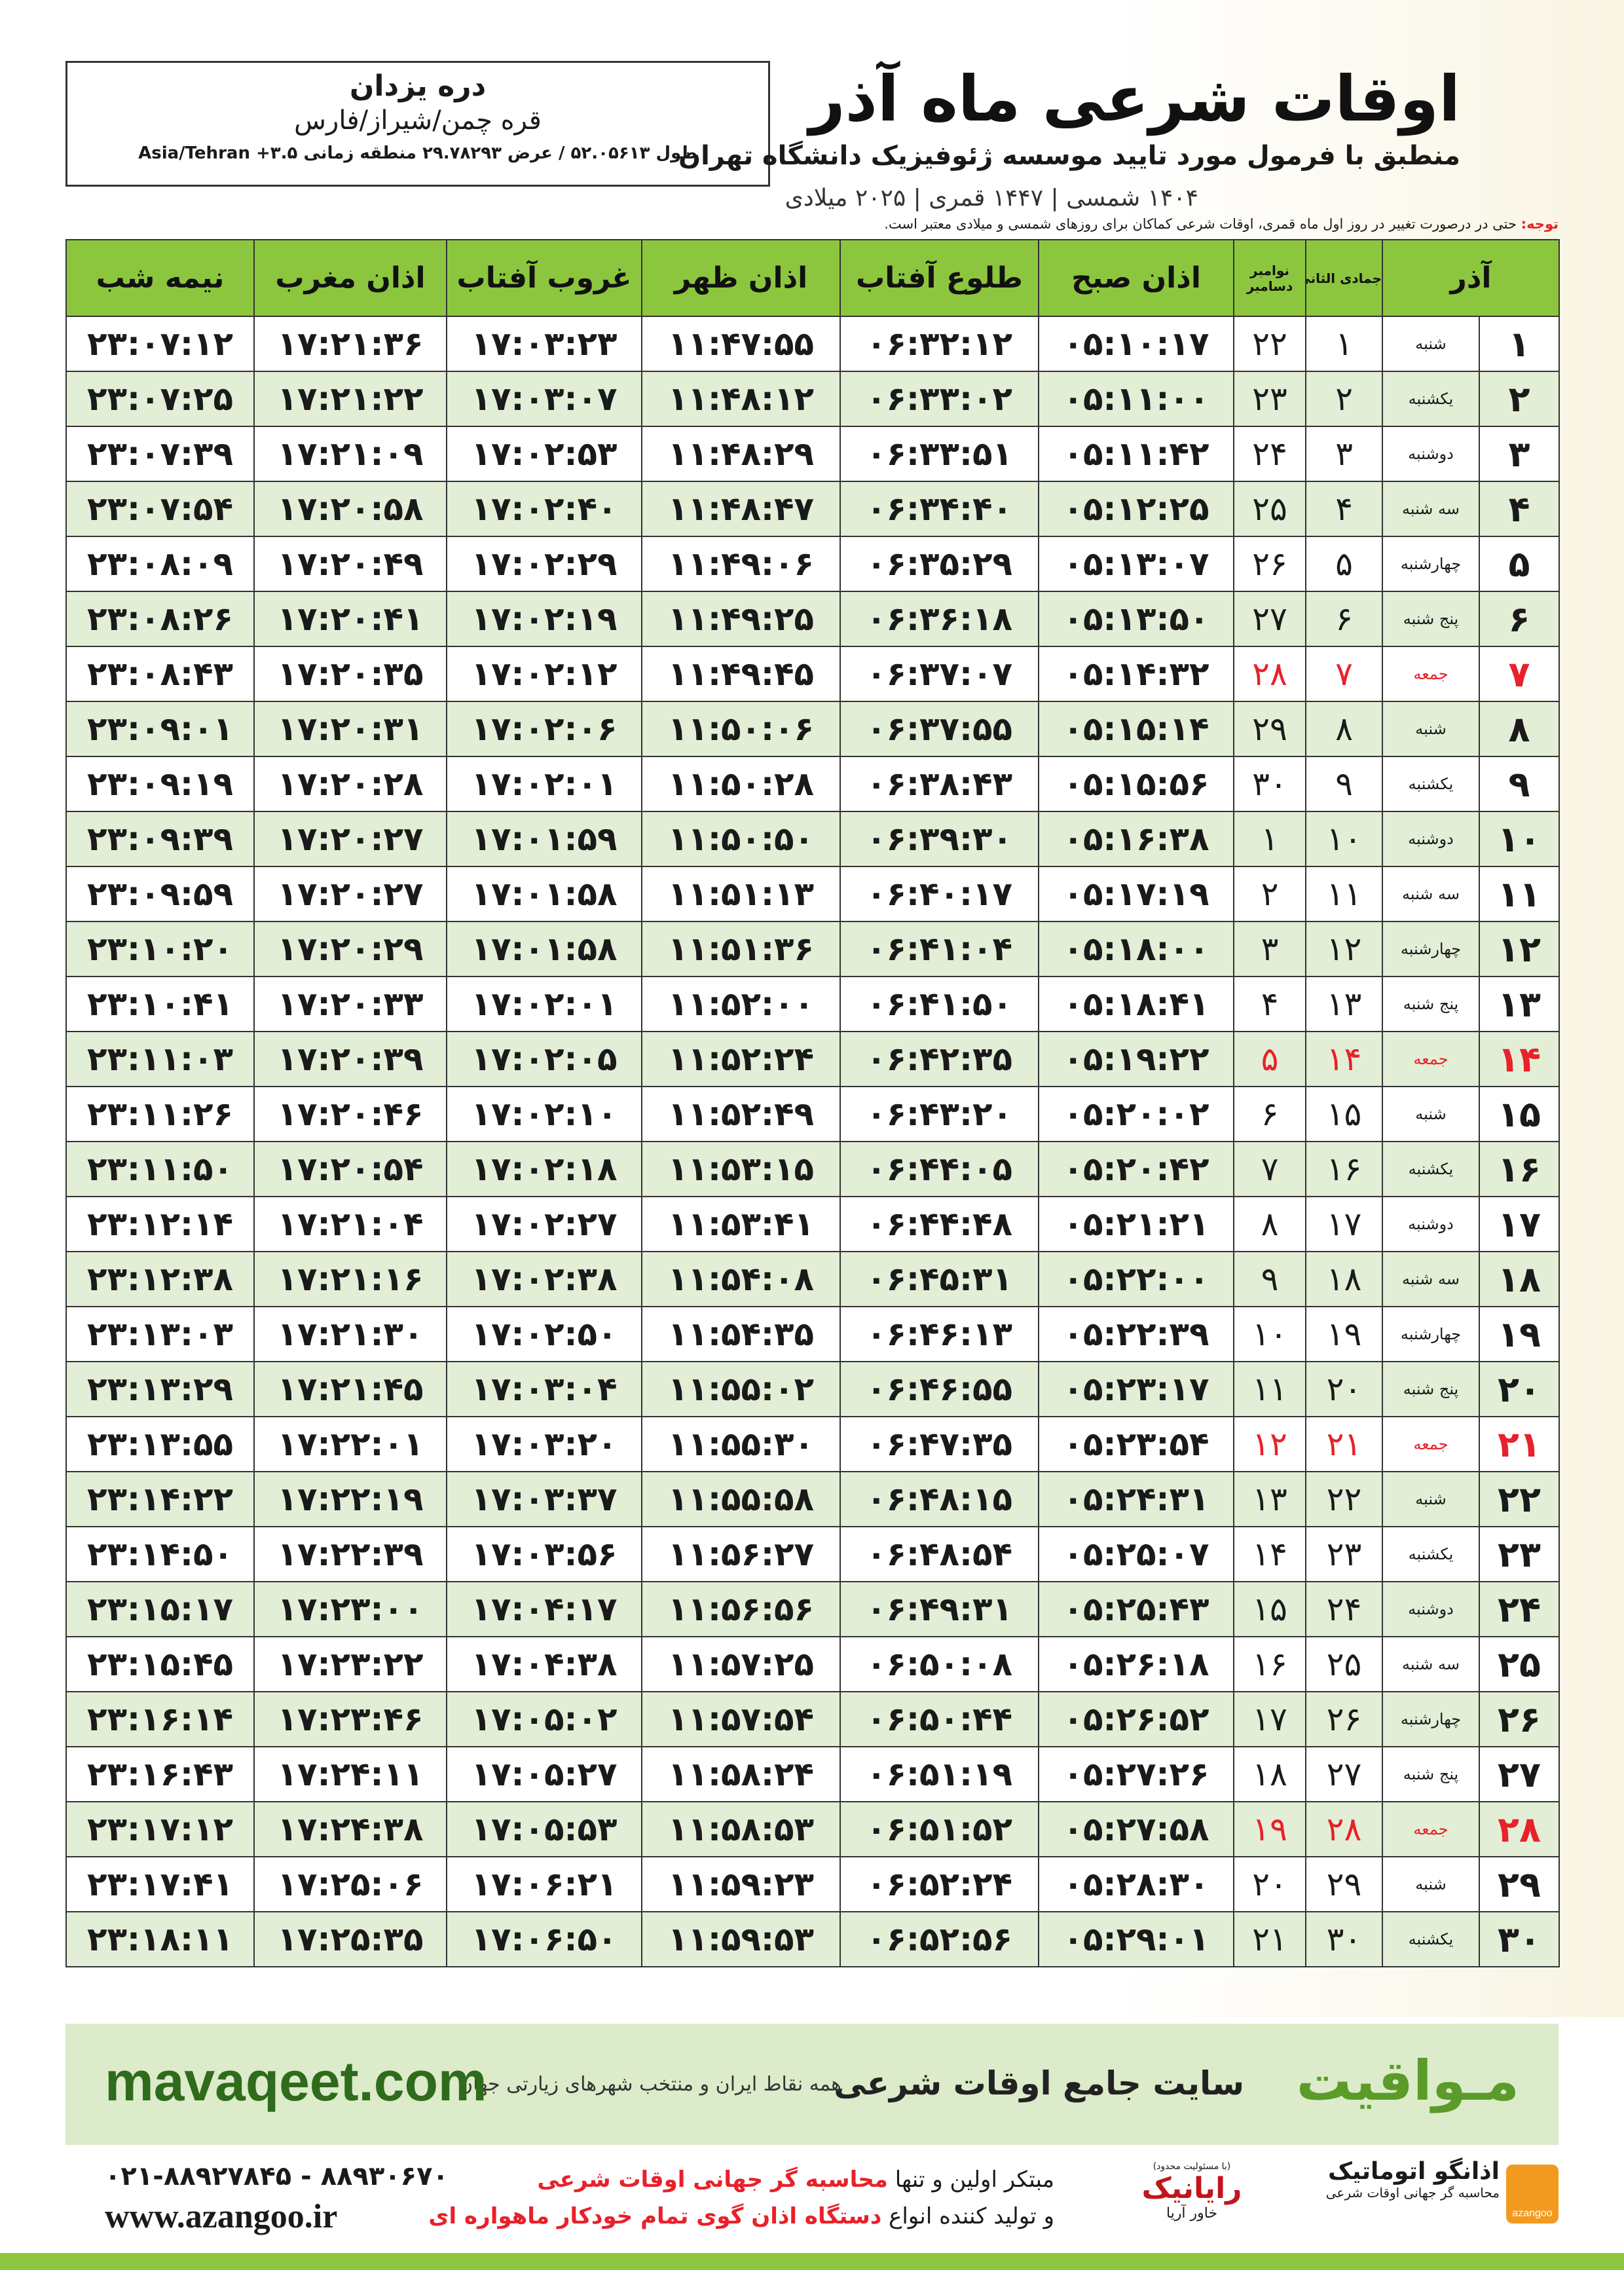  What do you see at coordinates (544, 1224) in the screenshot?
I see `table-cell: ۱۷:۰۲:۲۷` at bounding box center [544, 1224].